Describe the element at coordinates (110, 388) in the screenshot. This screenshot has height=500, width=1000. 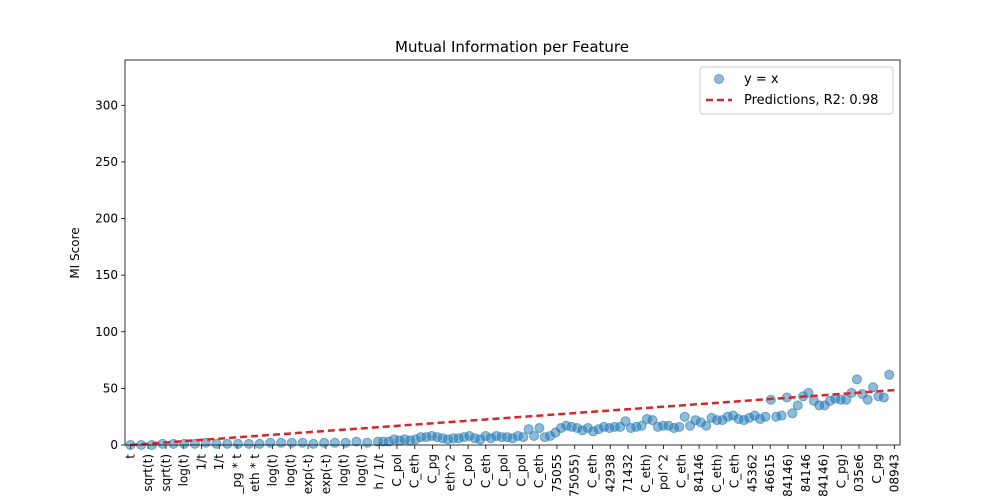
I see `y-tick-label: 50` at that location.